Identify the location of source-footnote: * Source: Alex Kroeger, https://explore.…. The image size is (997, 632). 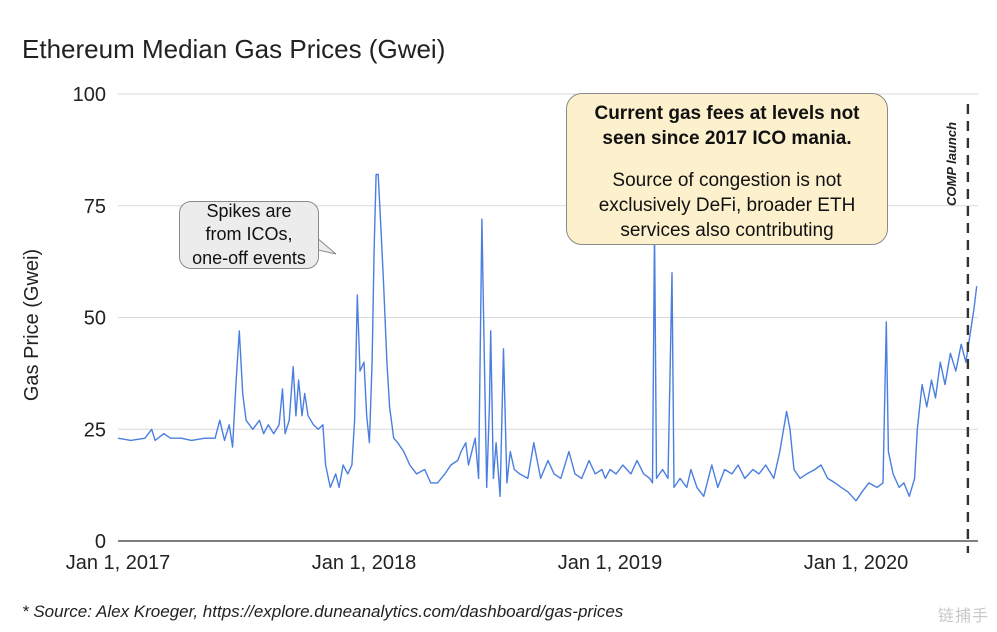
(323, 611).